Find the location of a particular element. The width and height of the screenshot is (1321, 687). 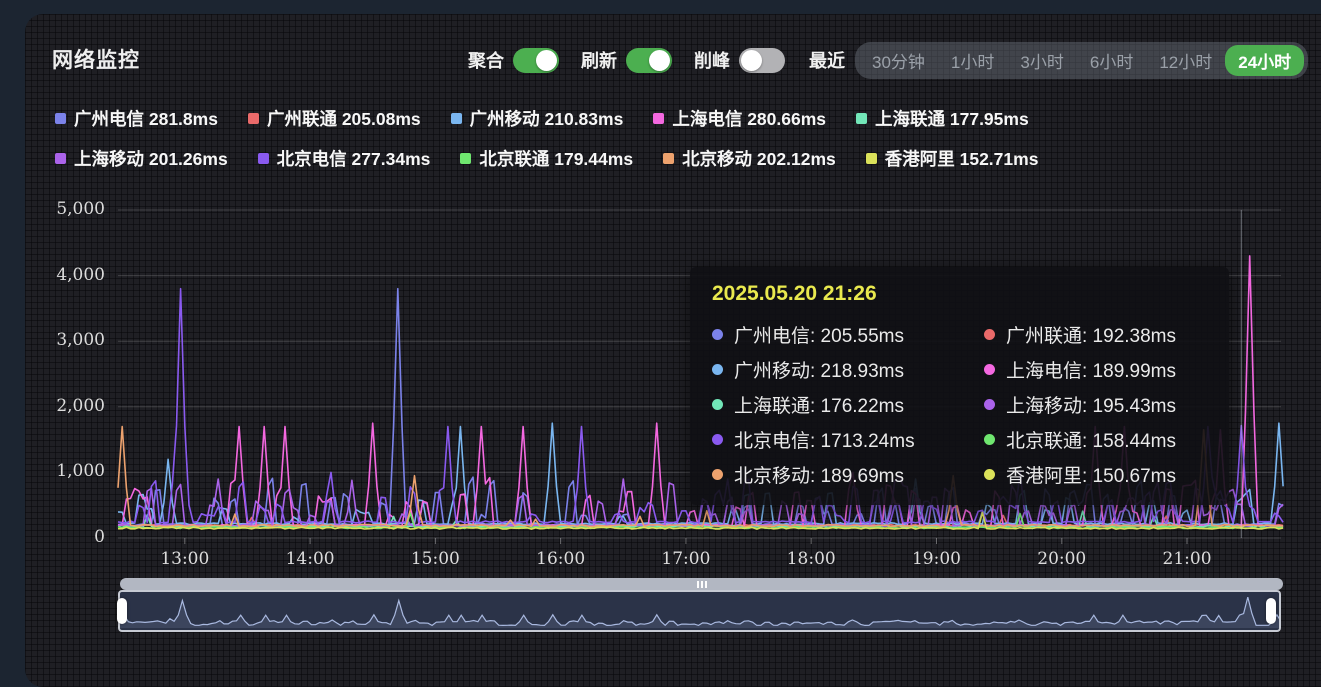

datazoom-slider is located at coordinates (699, 611).